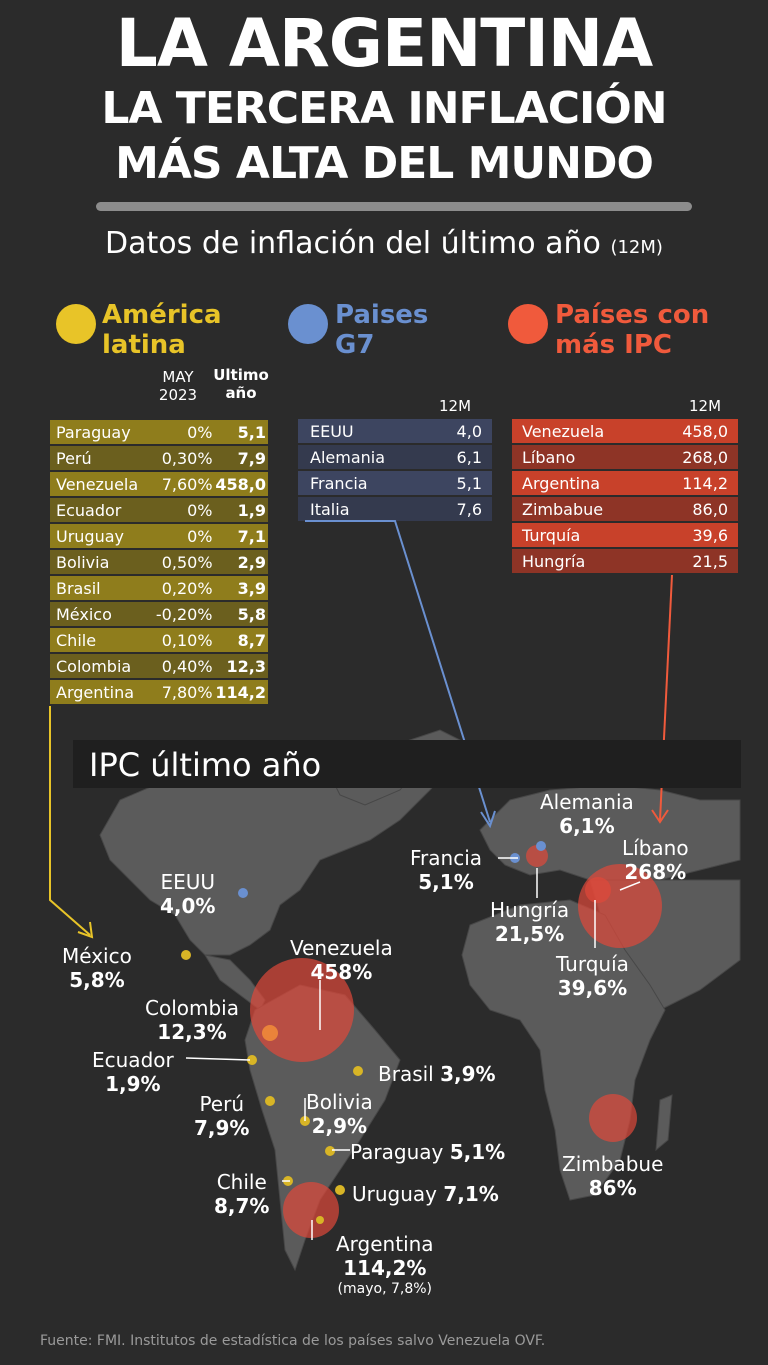  I want to click on title-line-2: LA TERCERA INFLACIÓN, so click(384, 108).